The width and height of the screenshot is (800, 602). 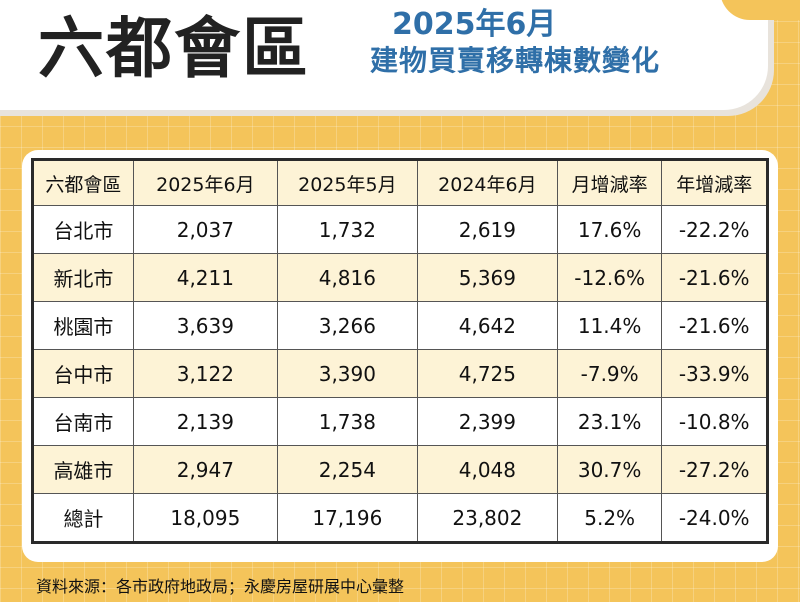 What do you see at coordinates (714, 229) in the screenshot?
I see `table-cell: -22.2%` at bounding box center [714, 229].